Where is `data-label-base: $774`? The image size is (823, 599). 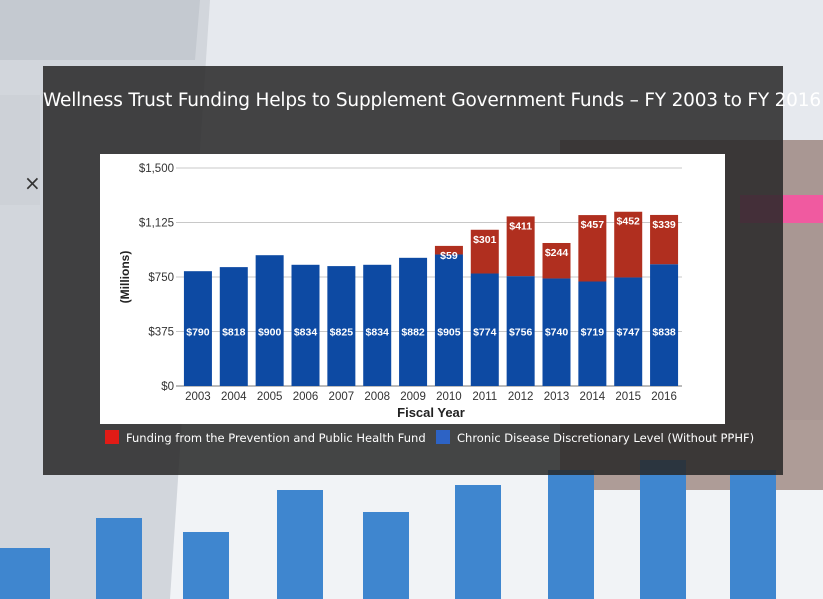
data-label-base: $774 is located at coordinates (485, 333).